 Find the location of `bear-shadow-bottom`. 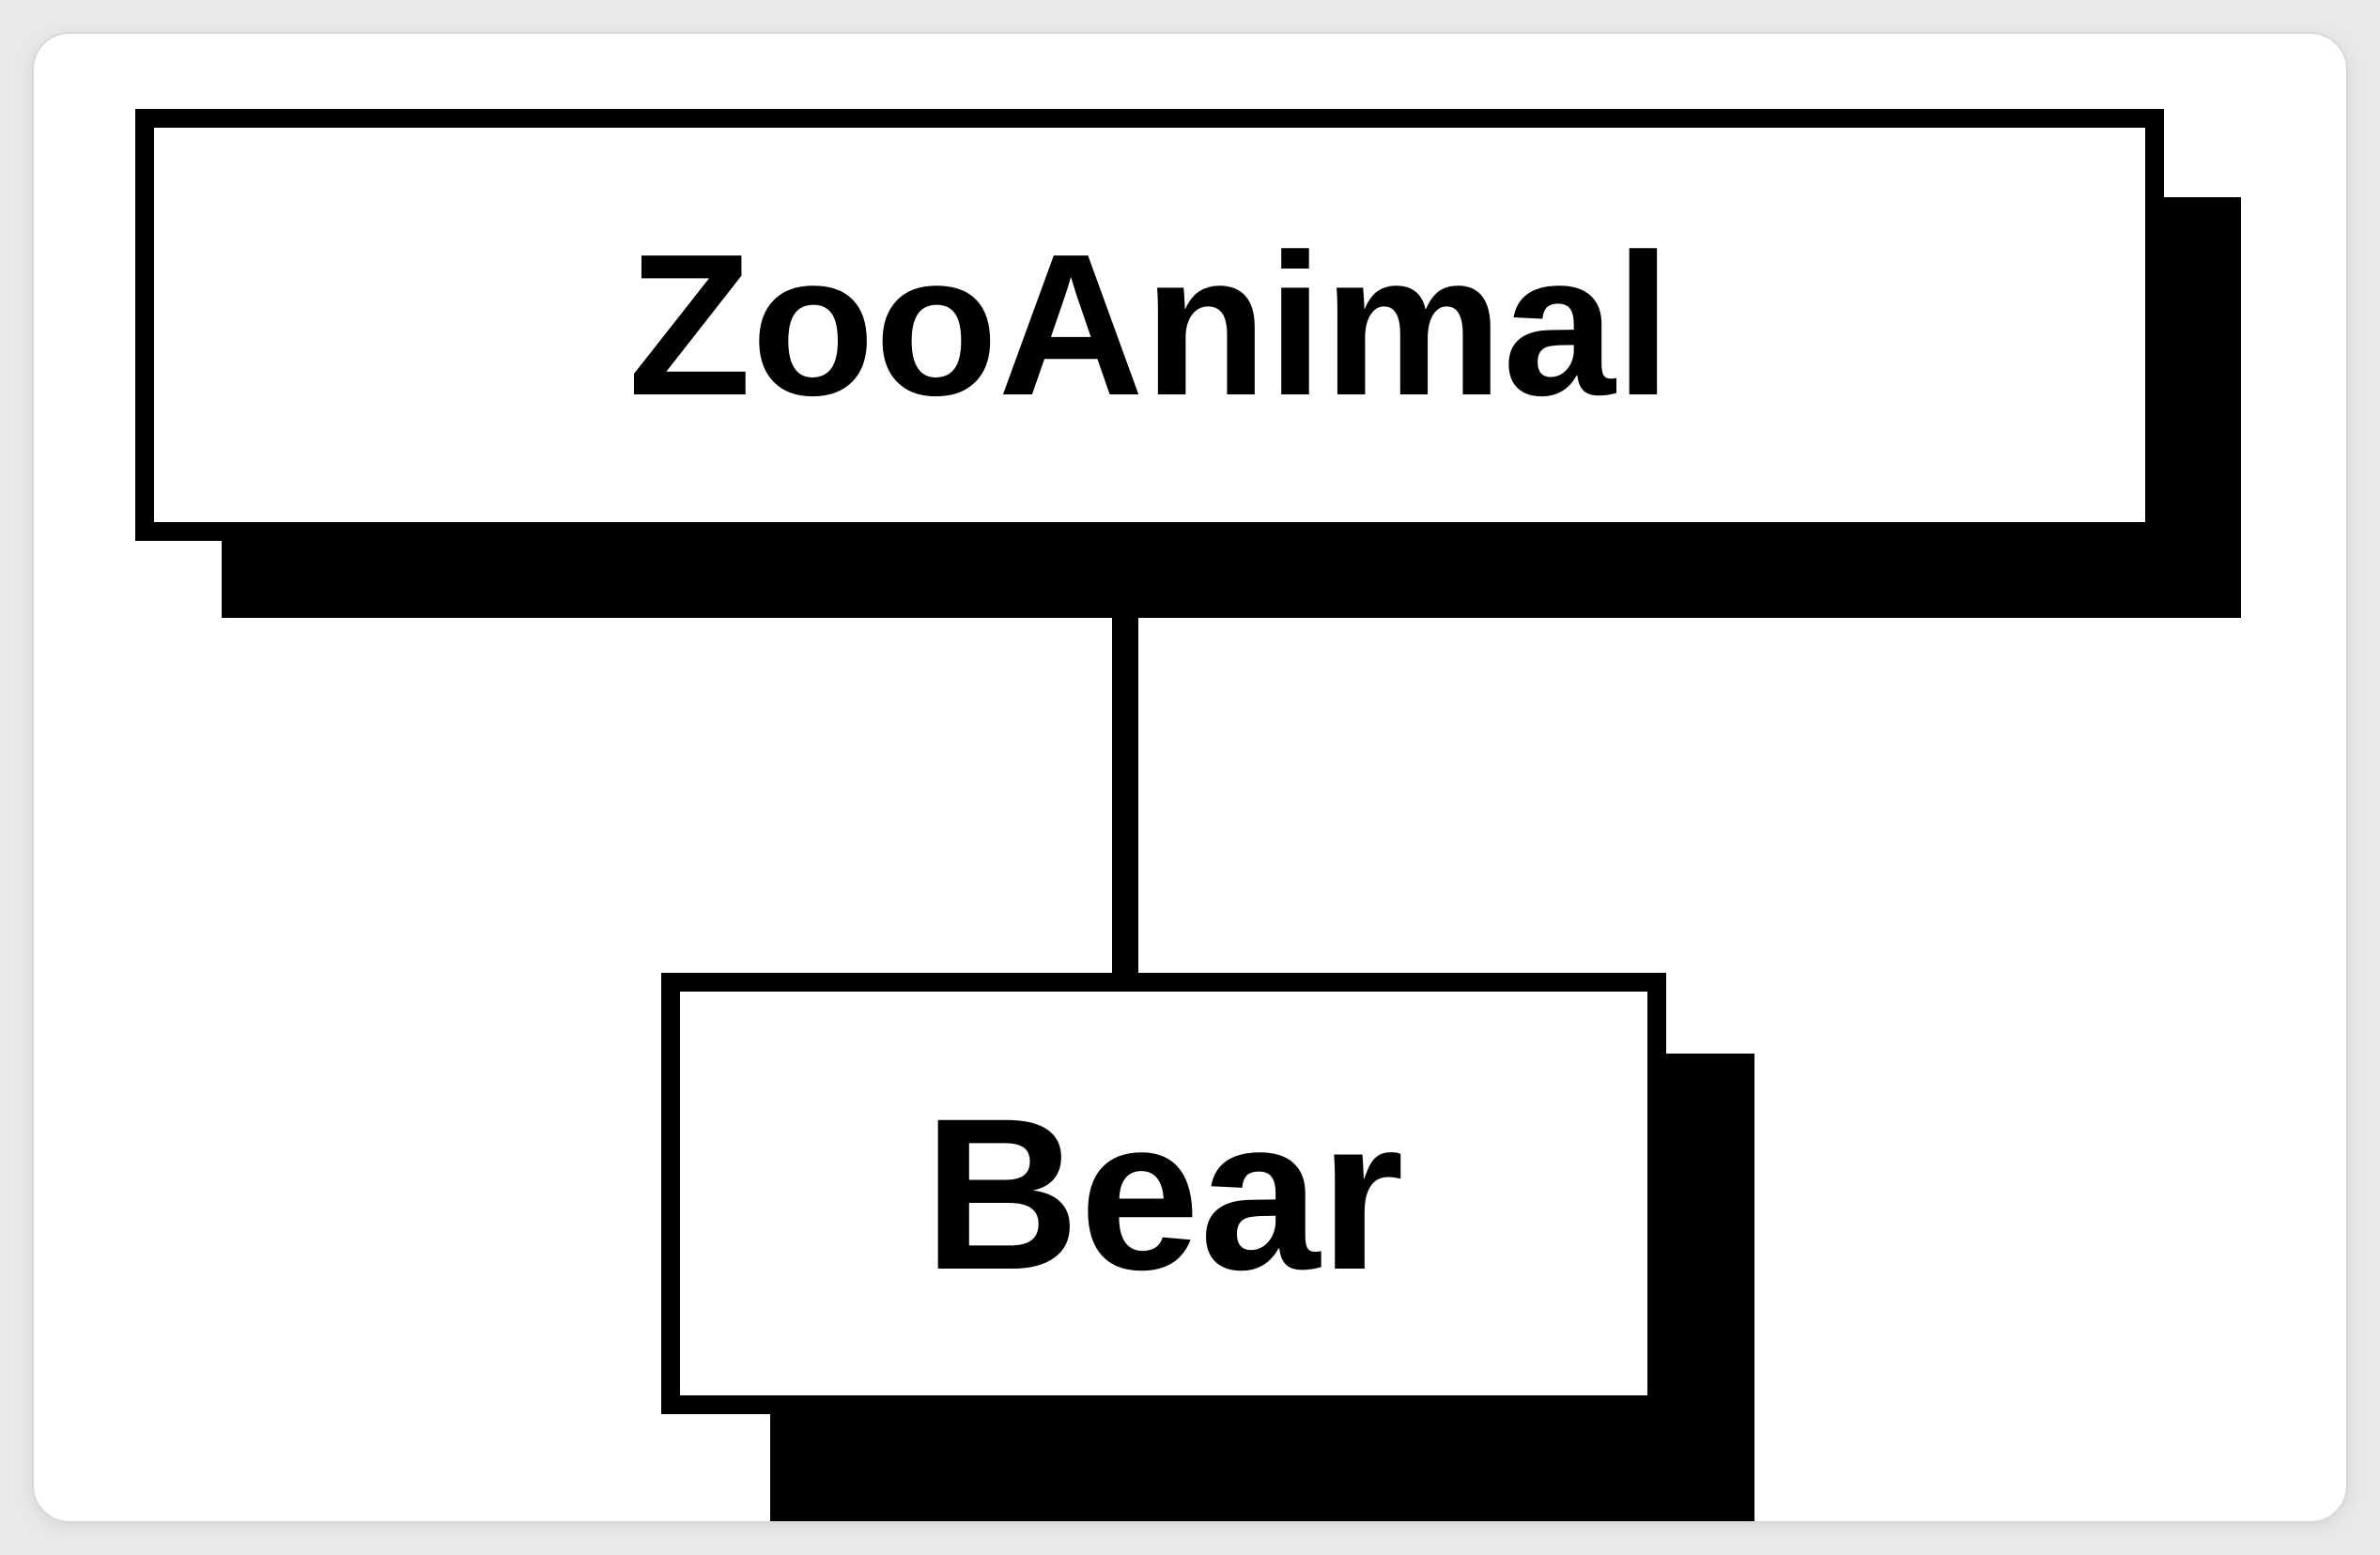

bear-shadow-bottom is located at coordinates (1262, 1458).